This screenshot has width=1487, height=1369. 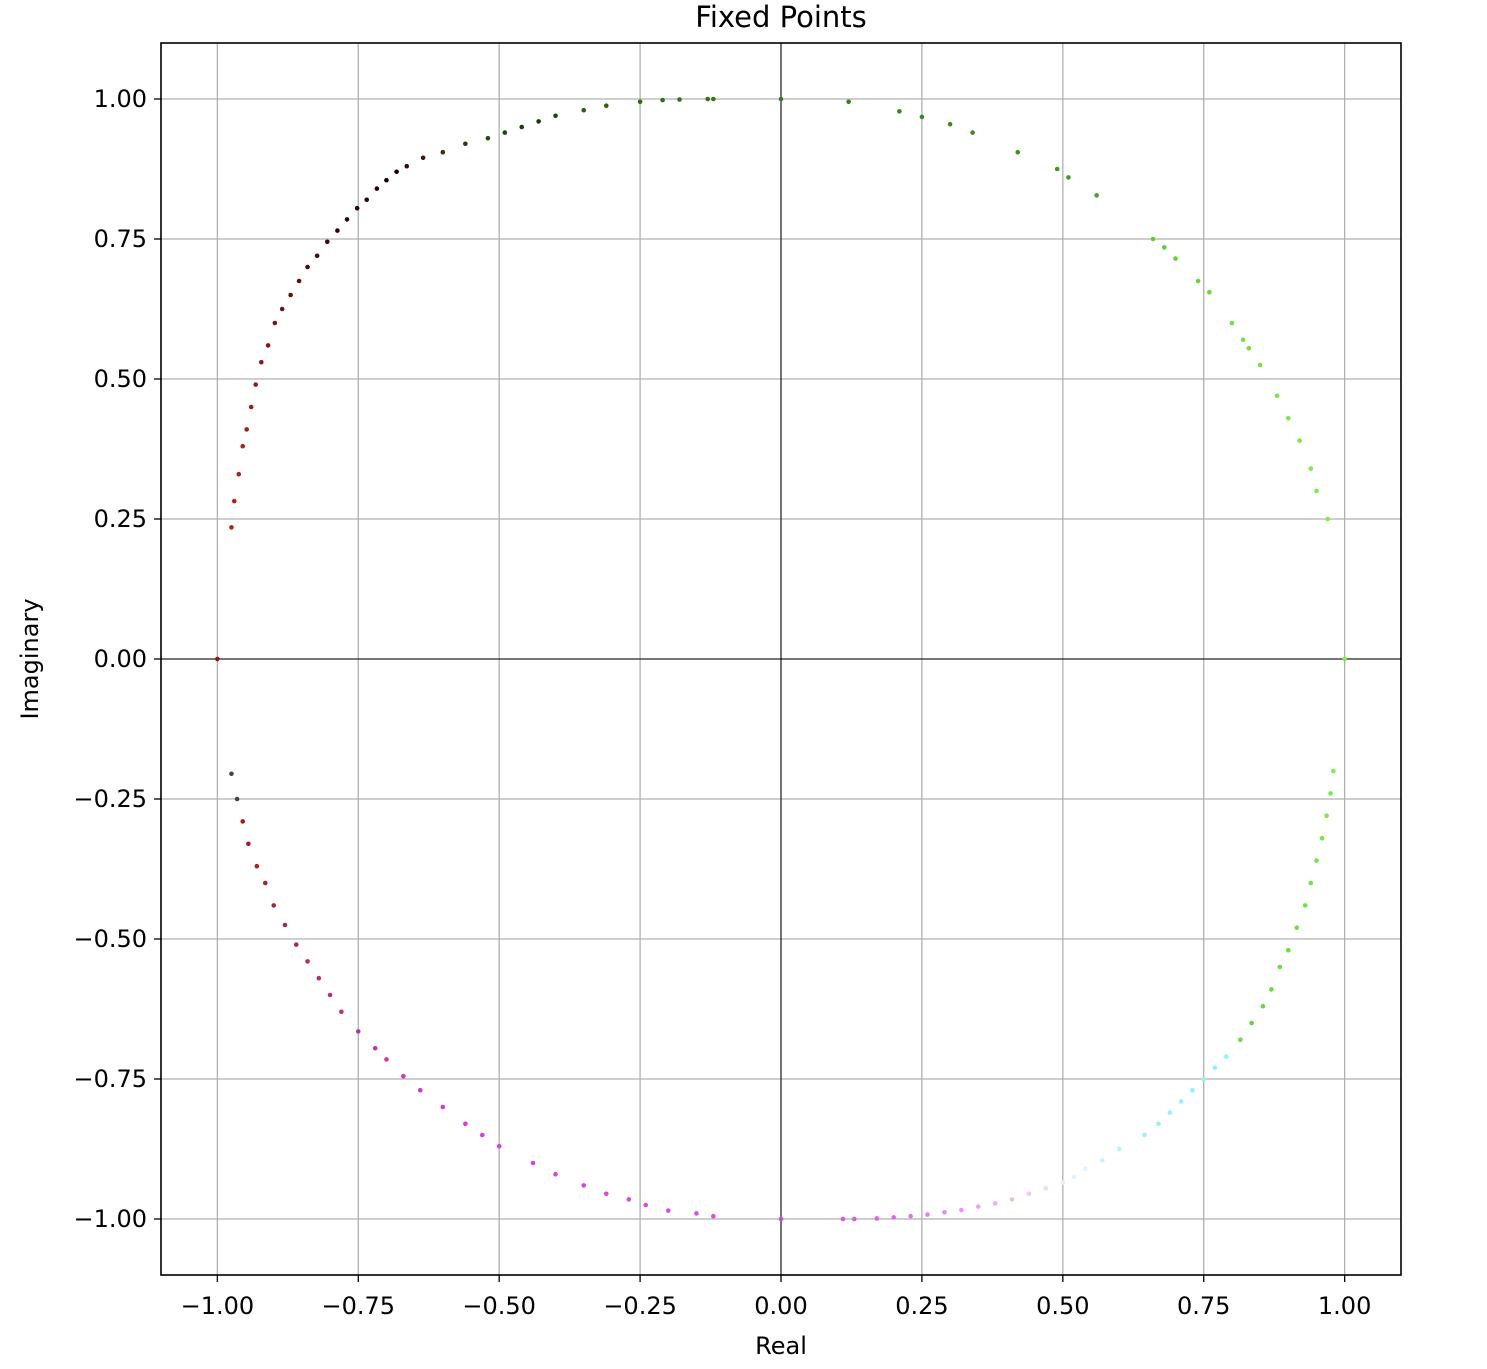 What do you see at coordinates (110, 799) in the screenshot?
I see `y-tick-label: −0.25` at bounding box center [110, 799].